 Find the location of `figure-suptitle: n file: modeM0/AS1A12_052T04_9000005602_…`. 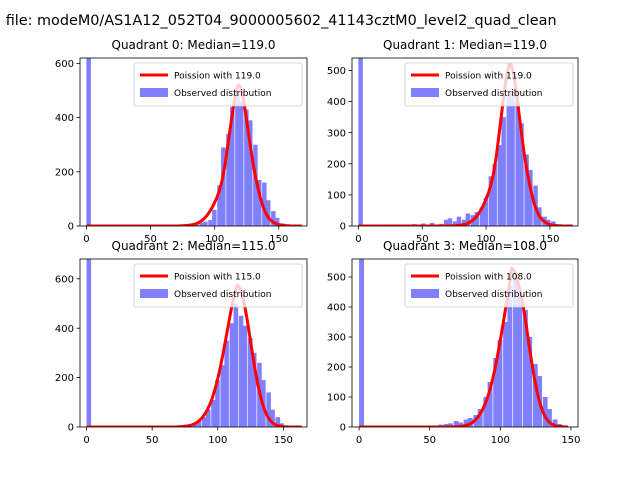

figure-suptitle: n file: modeM0/AS1A12_052T04_9000005602_… is located at coordinates (278, 21).